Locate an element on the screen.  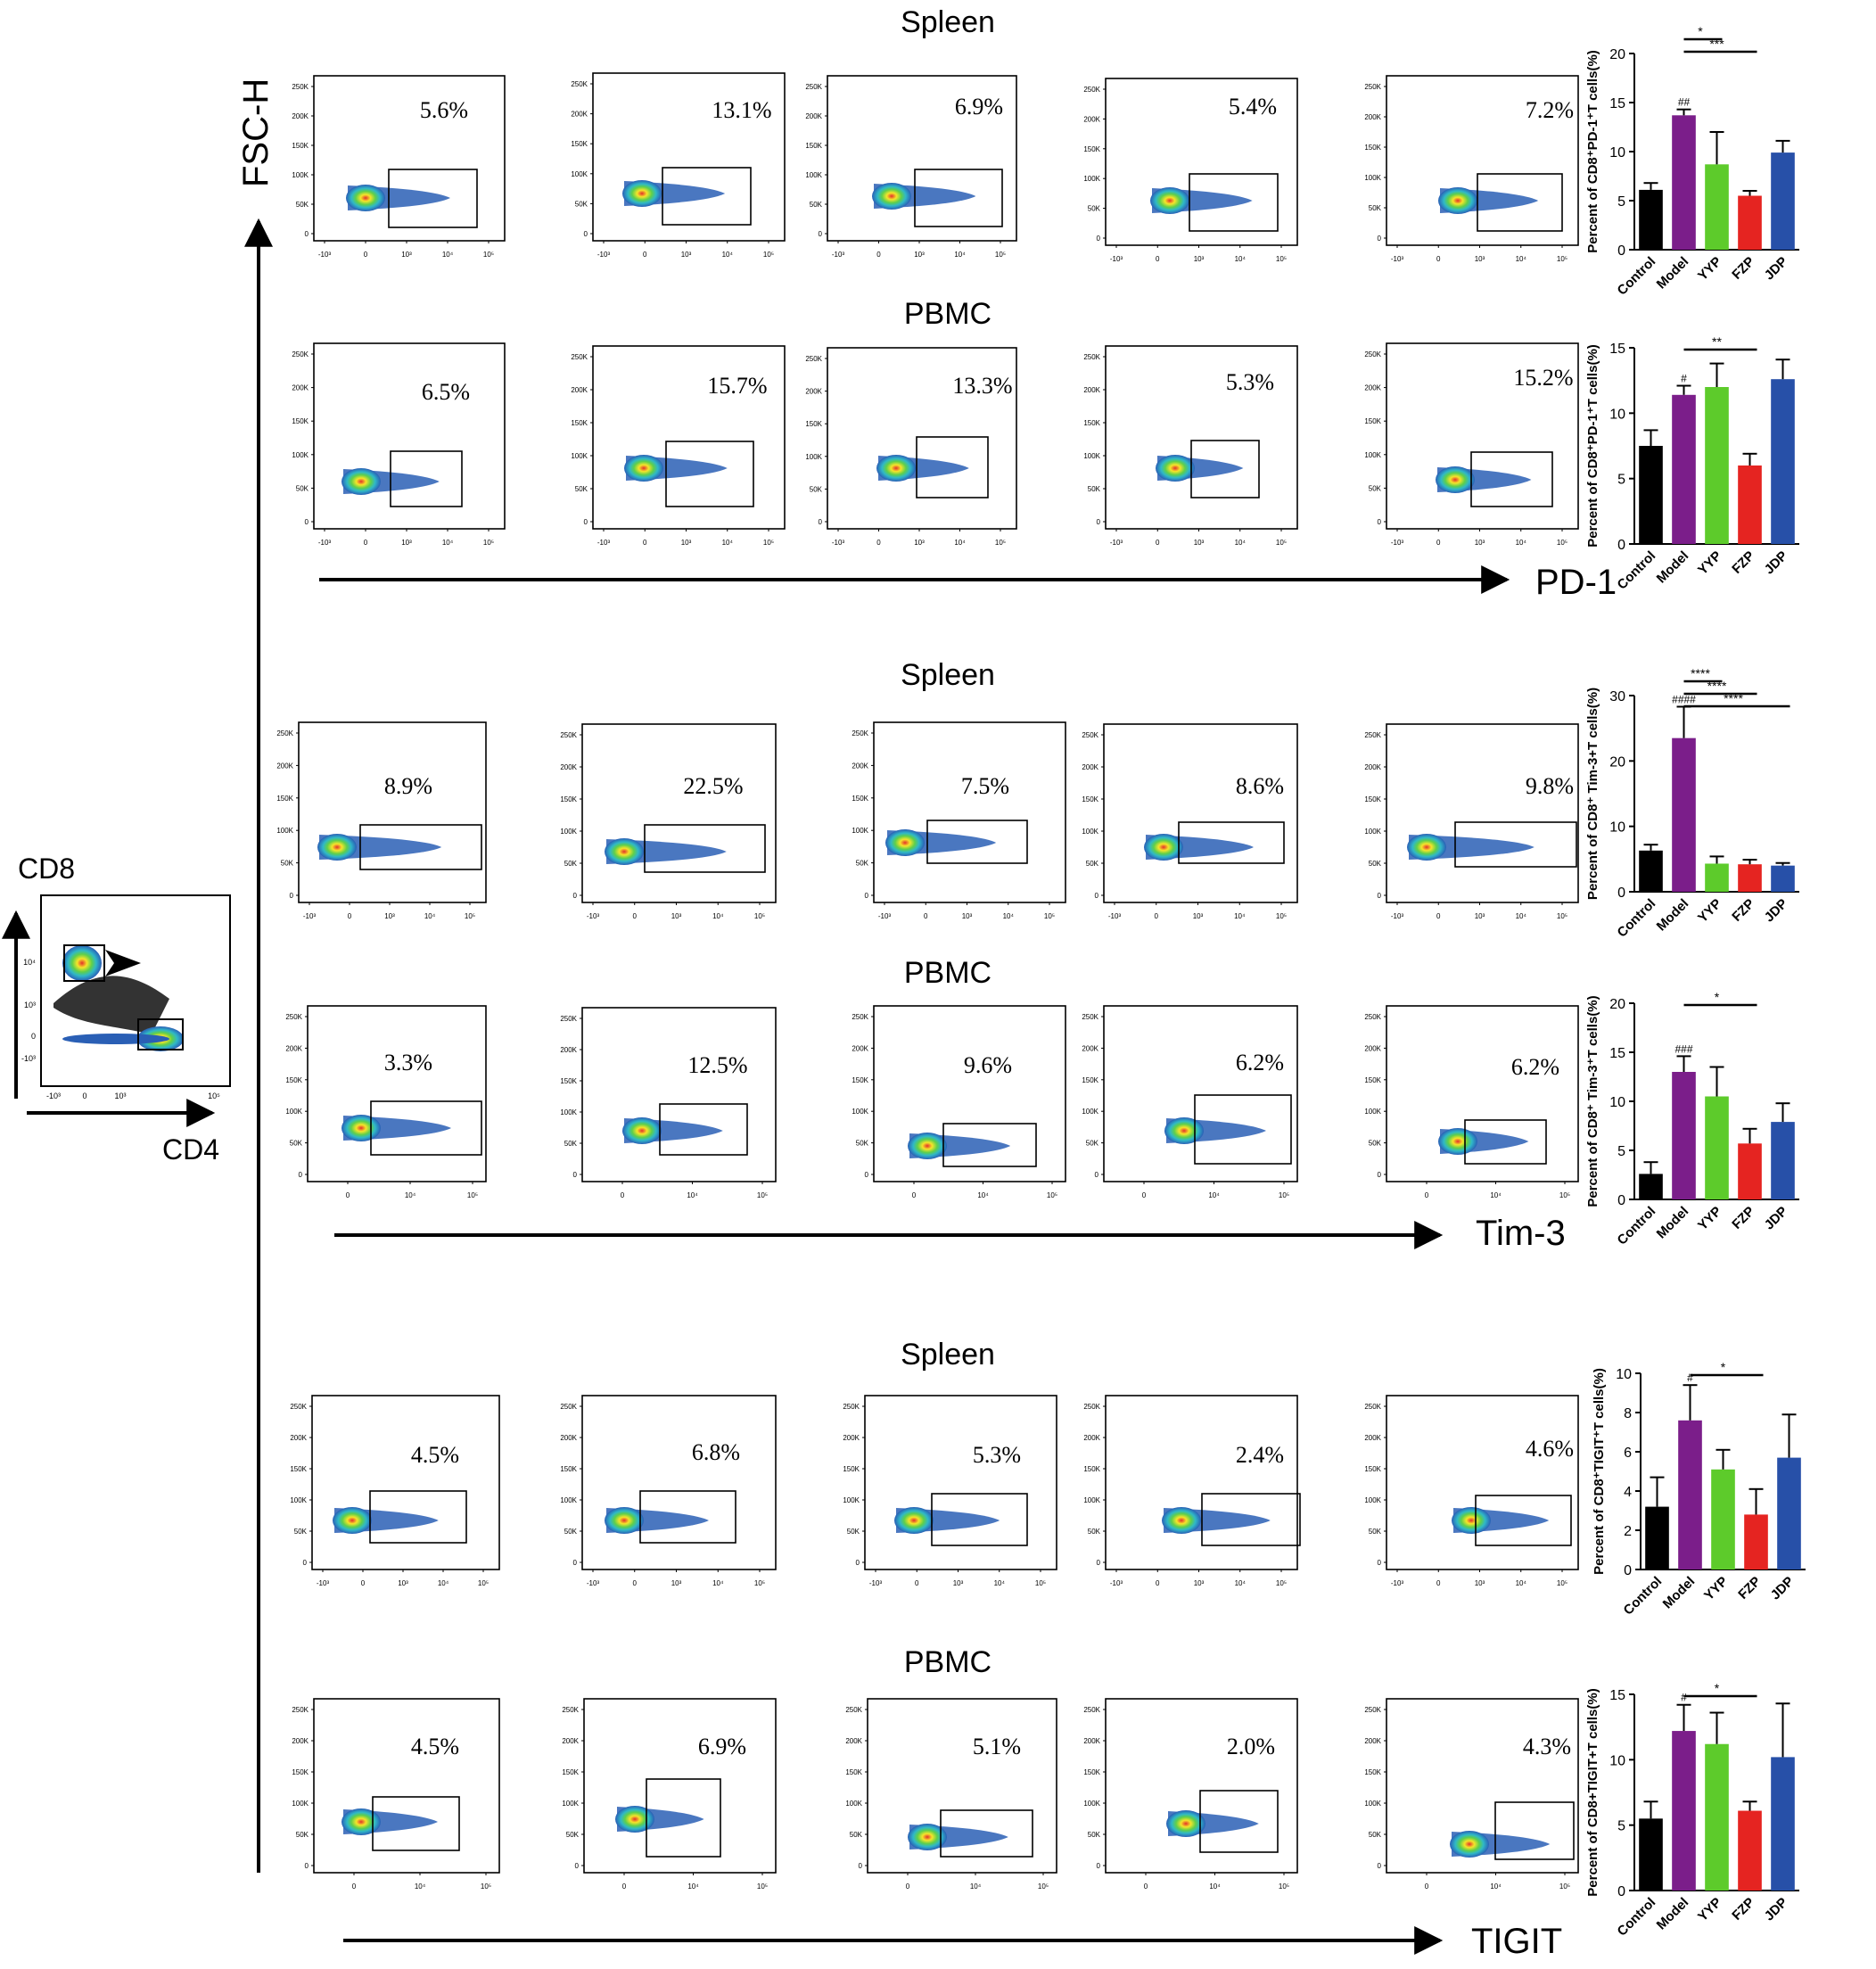
gate-percent: 13.3% is located at coordinates (982, 386).